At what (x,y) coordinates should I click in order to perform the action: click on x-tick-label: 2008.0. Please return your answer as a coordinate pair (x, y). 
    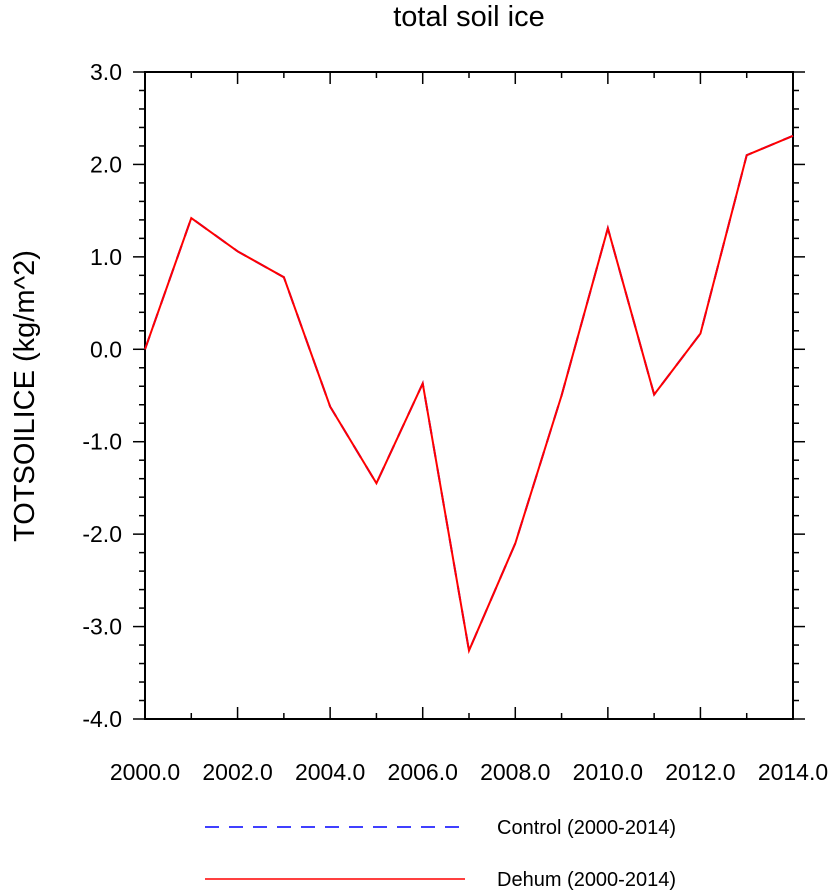
    Looking at the image, I should click on (515, 772).